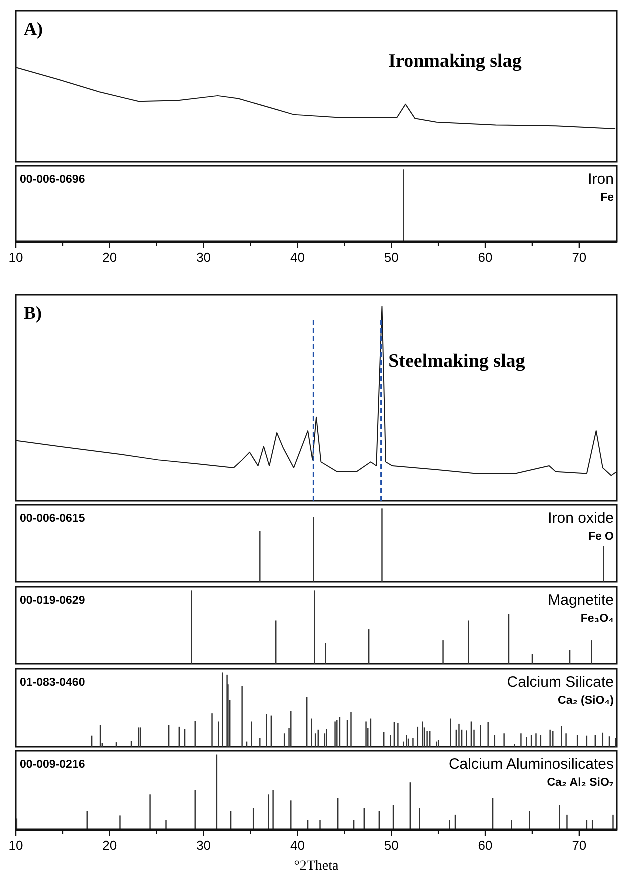 This screenshot has height=879, width=619. Describe the element at coordinates (601, 537) in the screenshot. I see `annotation: Fe O` at that location.